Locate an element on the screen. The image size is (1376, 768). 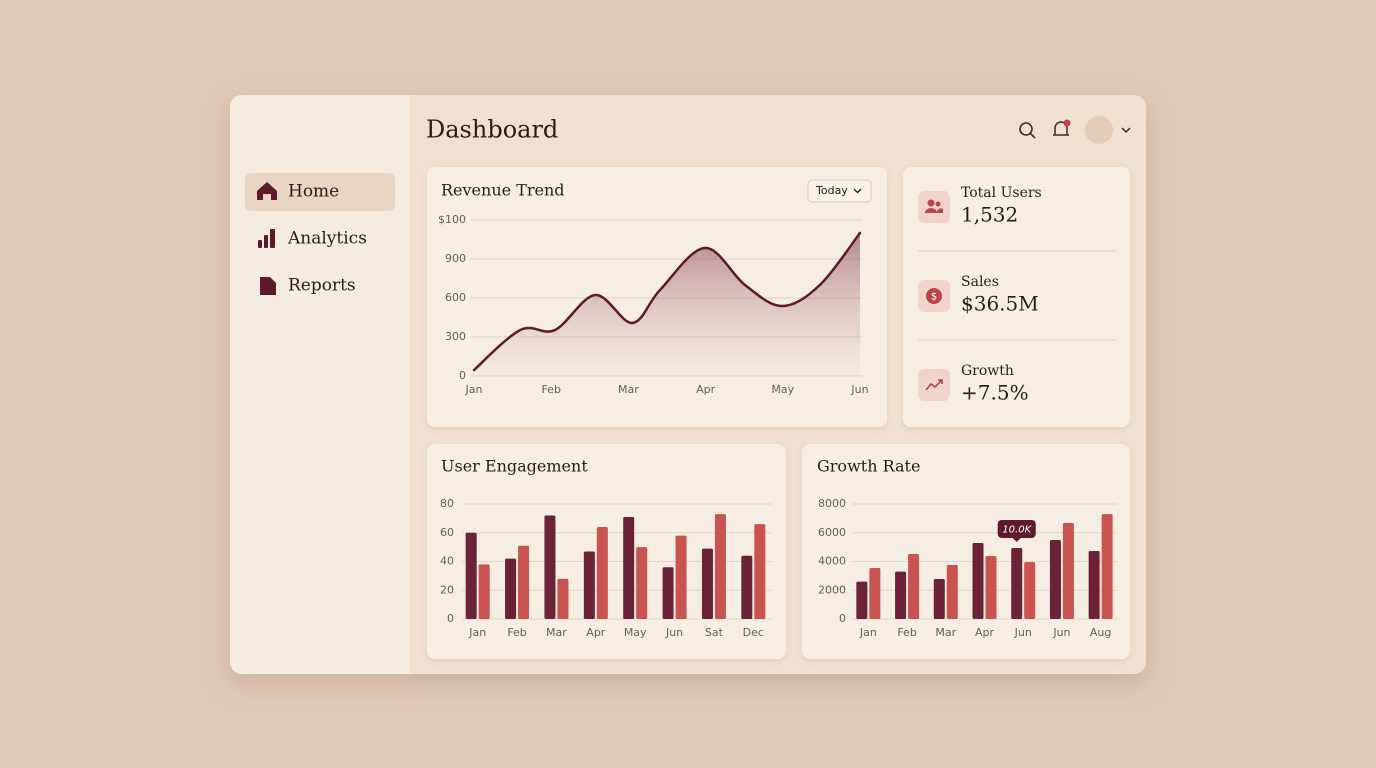
y-tick-label: 2000 is located at coordinates (832, 589).